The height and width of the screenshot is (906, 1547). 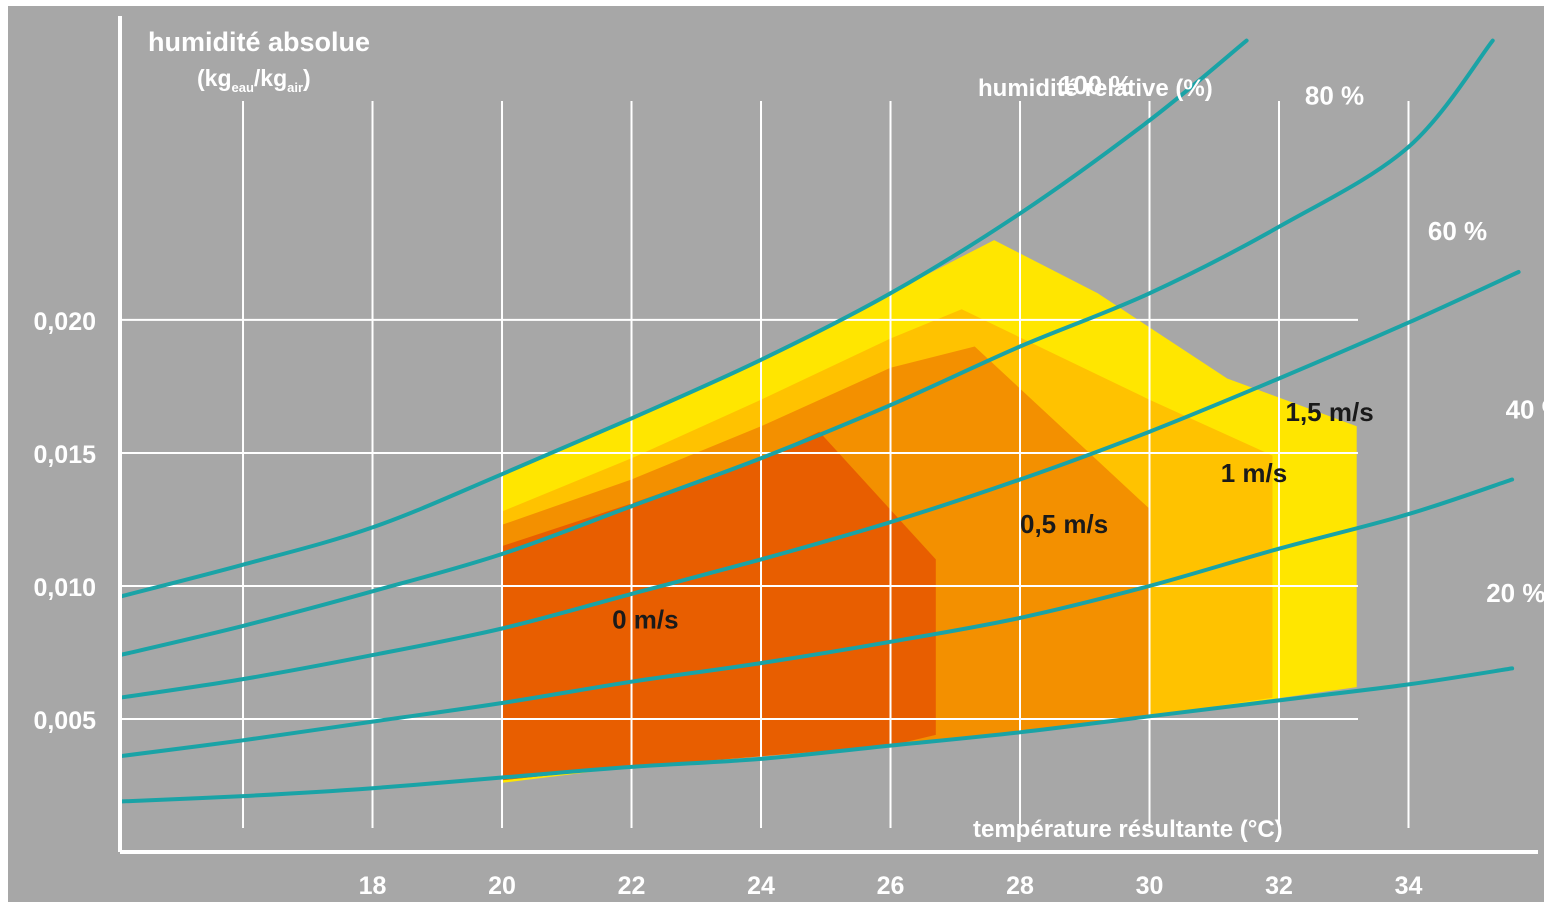 I want to click on rh-label-20: 20 %, so click(x=1515, y=593).